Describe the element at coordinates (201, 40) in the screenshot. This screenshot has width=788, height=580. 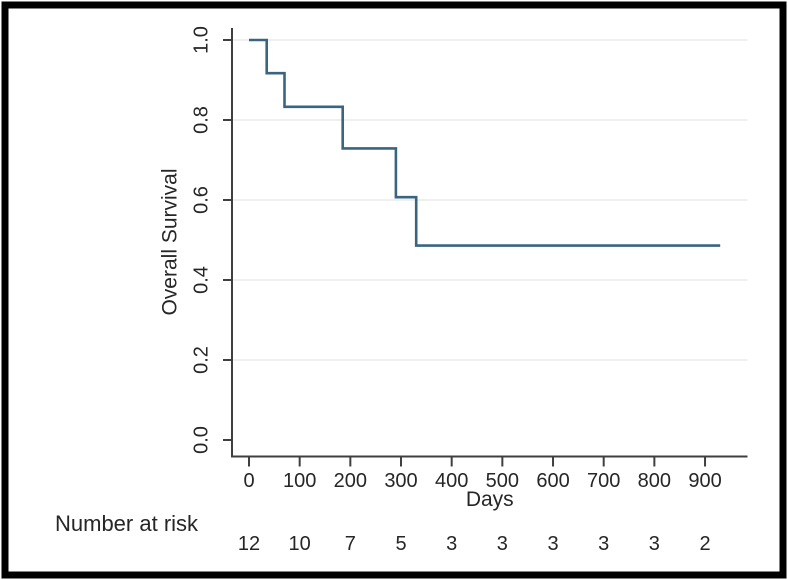
I see `y-tick-label: 1.0` at that location.